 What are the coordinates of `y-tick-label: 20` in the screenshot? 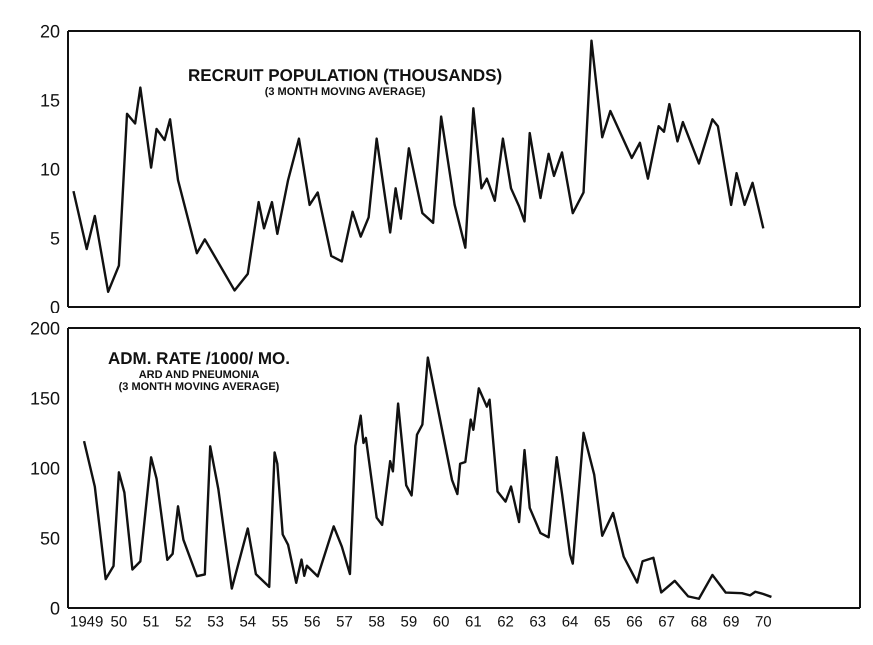 It's located at (50, 31).